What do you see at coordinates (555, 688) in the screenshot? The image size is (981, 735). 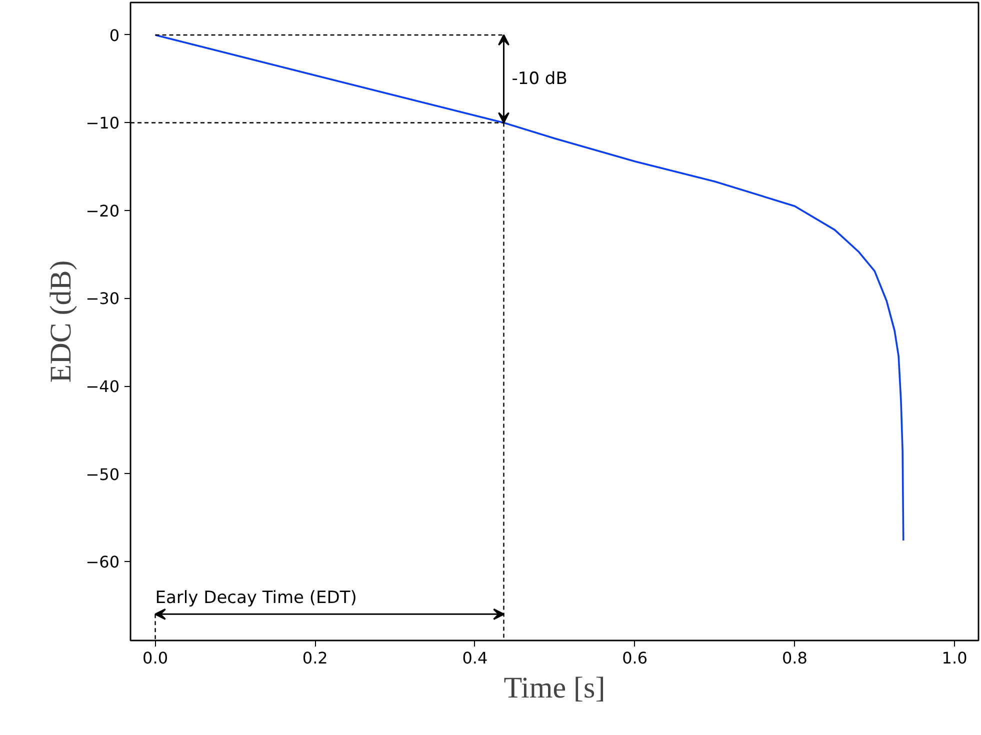 I see `x-axis-title: Time [s]` at bounding box center [555, 688].